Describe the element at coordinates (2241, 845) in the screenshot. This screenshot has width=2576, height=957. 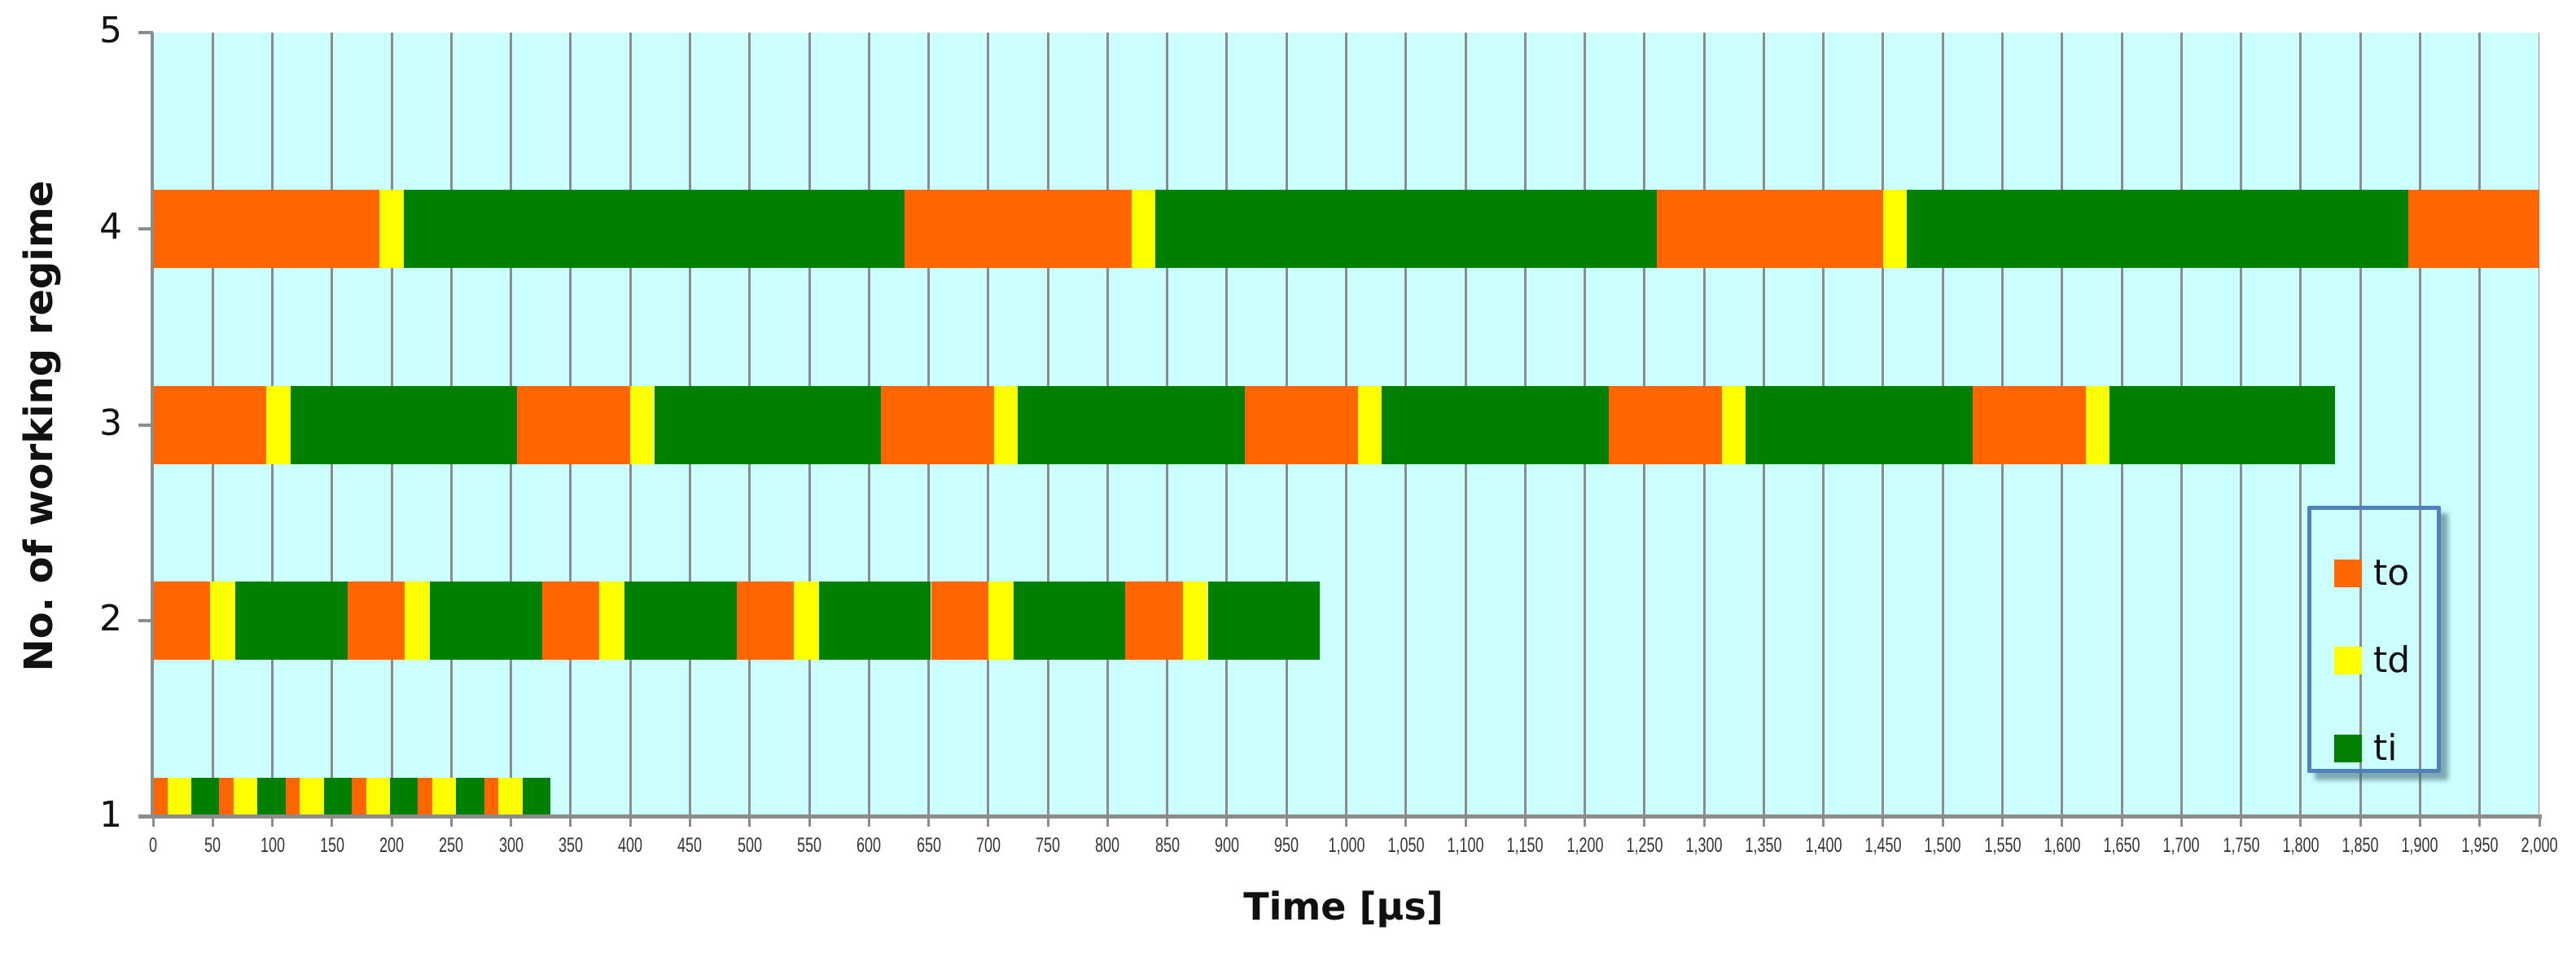
I see `x-tick-label: 1,750` at that location.